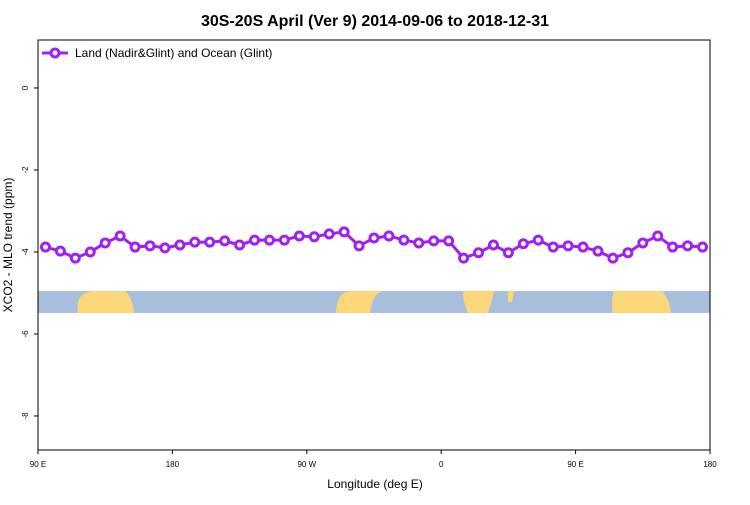  Describe the element at coordinates (374, 484) in the screenshot. I see `x-axis-label: Longitude (deg E)` at that location.